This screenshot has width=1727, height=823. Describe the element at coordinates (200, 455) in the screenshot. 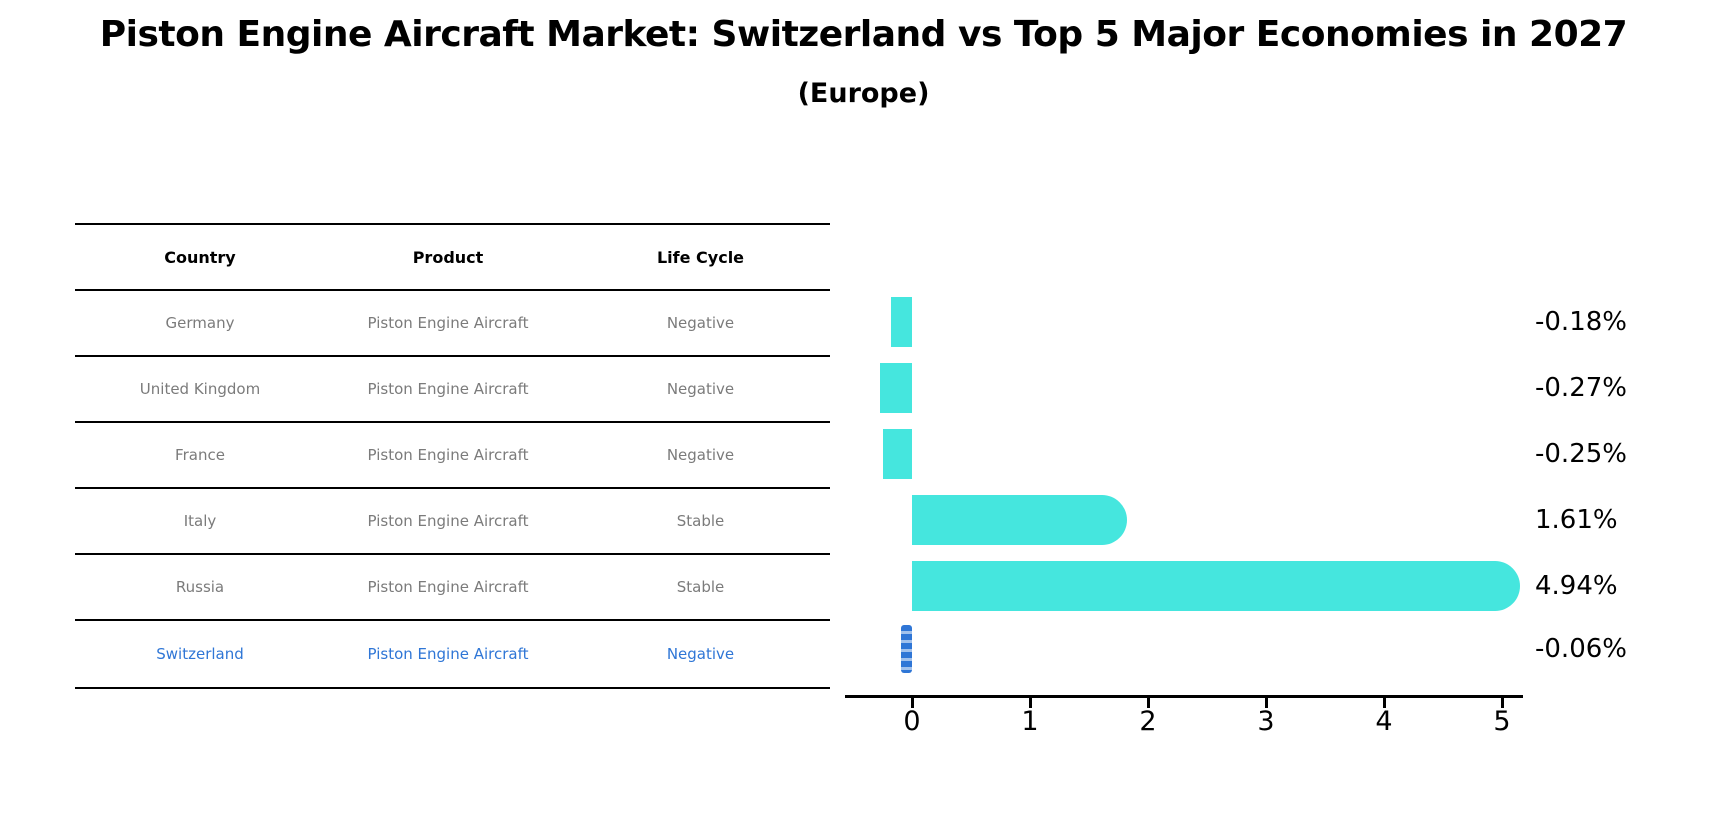

I see `cell-country: France` at that location.